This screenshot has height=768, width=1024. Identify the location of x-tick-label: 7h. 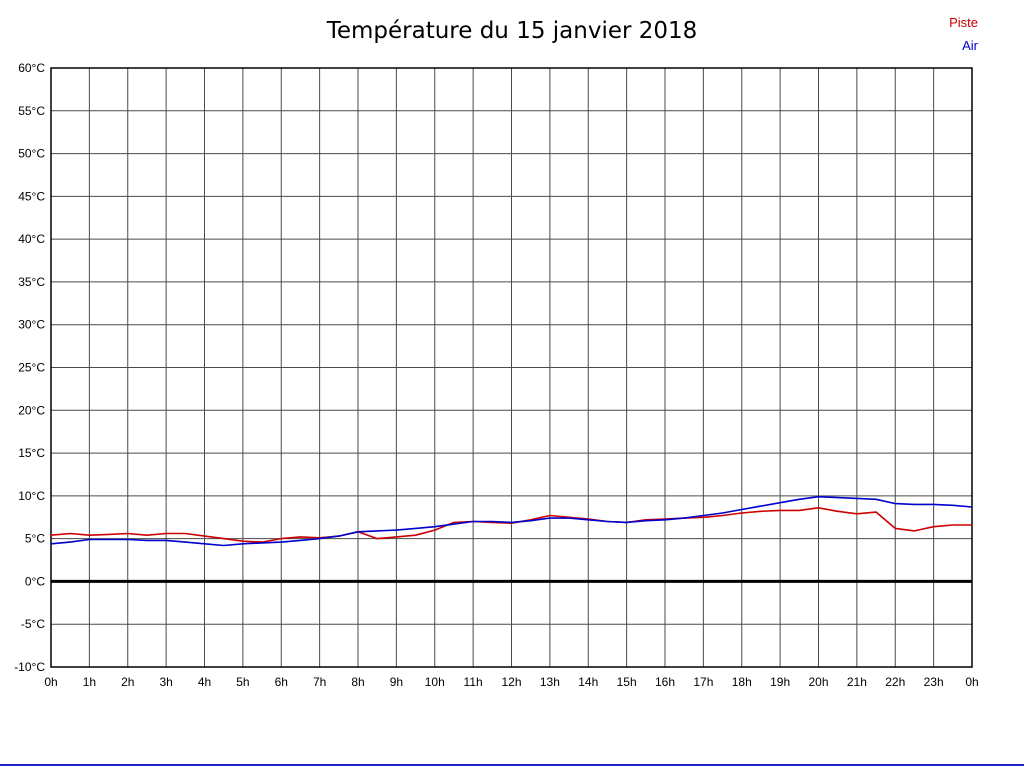
(319, 682).